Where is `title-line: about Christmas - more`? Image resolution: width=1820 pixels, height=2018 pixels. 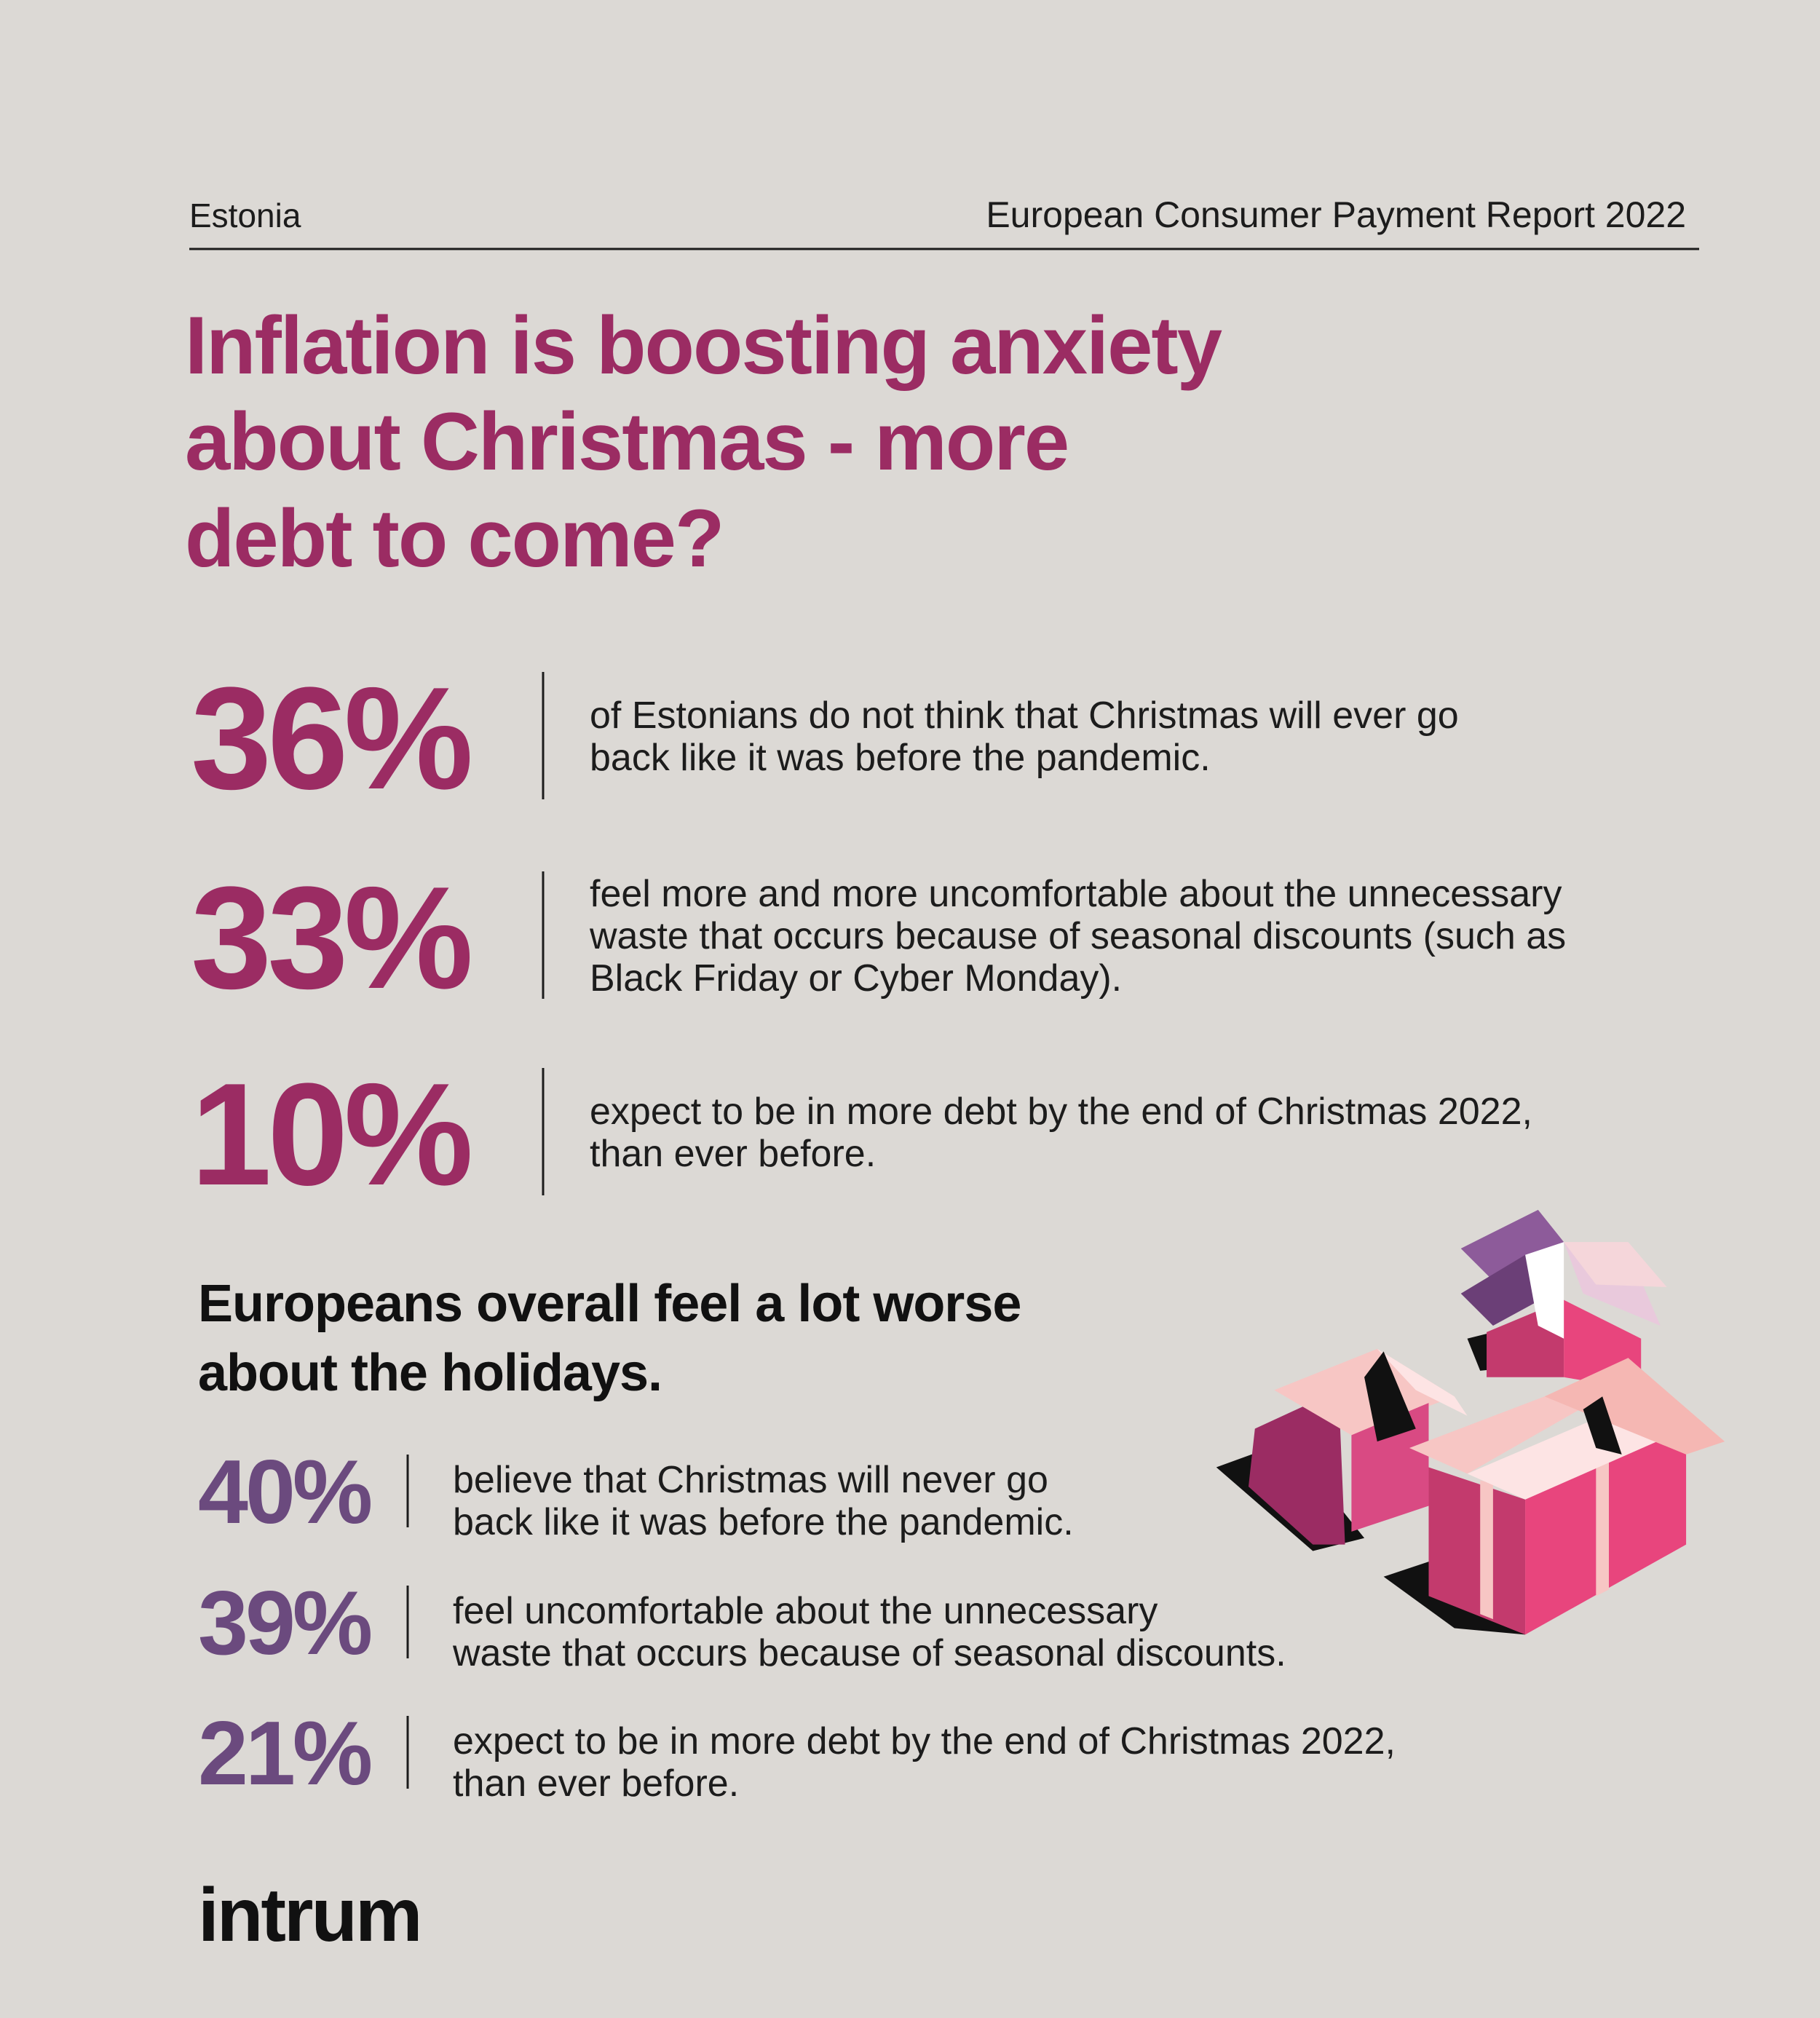
title-line: about Christmas - more is located at coordinates (626, 441).